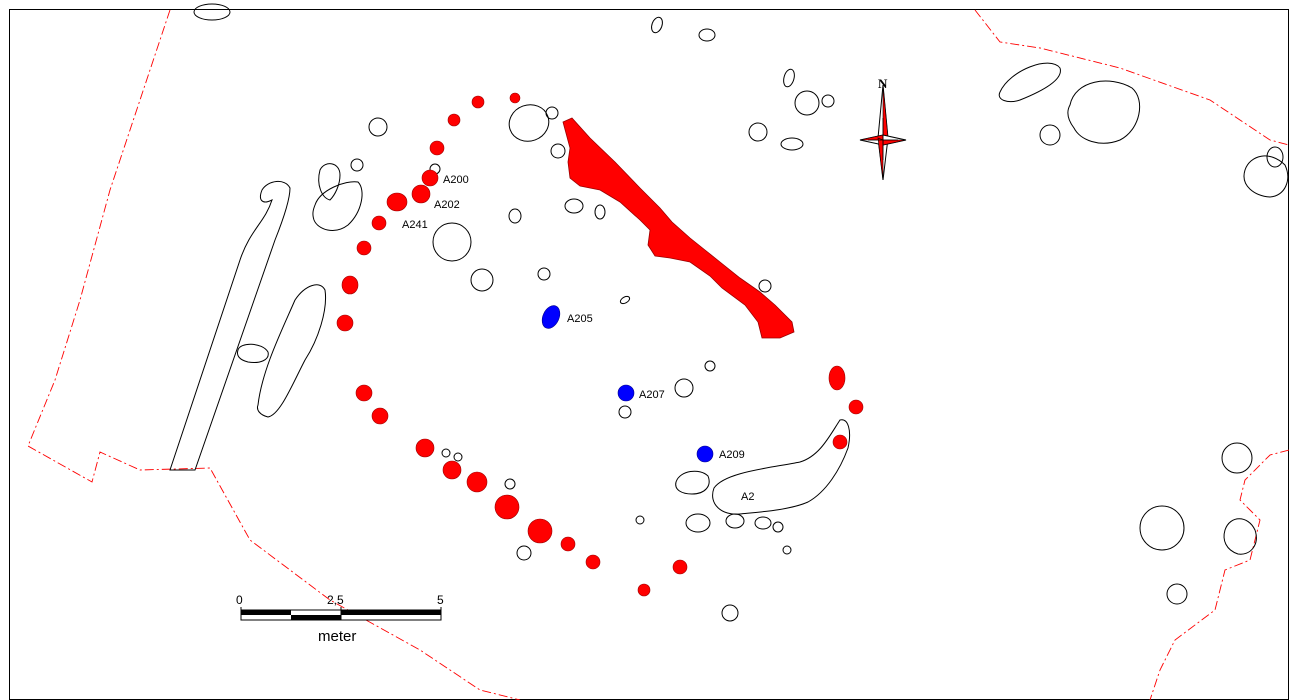 Image resolution: width=1289 pixels, height=700 pixels. I want to click on blue-postholes, so click(627, 384).